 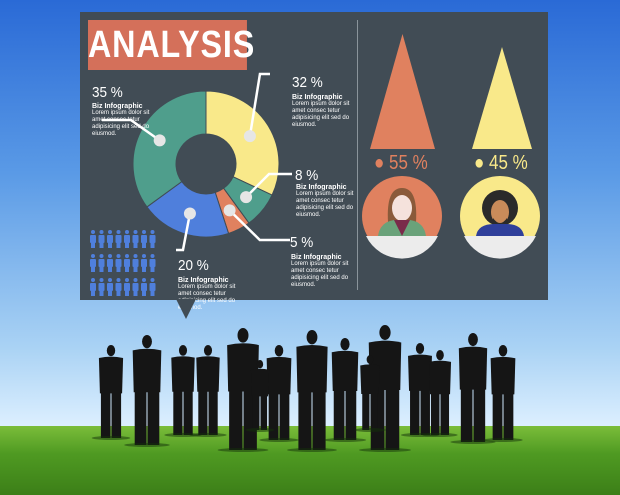 I want to click on male-percent: ● 45 %, so click(x=501, y=163).